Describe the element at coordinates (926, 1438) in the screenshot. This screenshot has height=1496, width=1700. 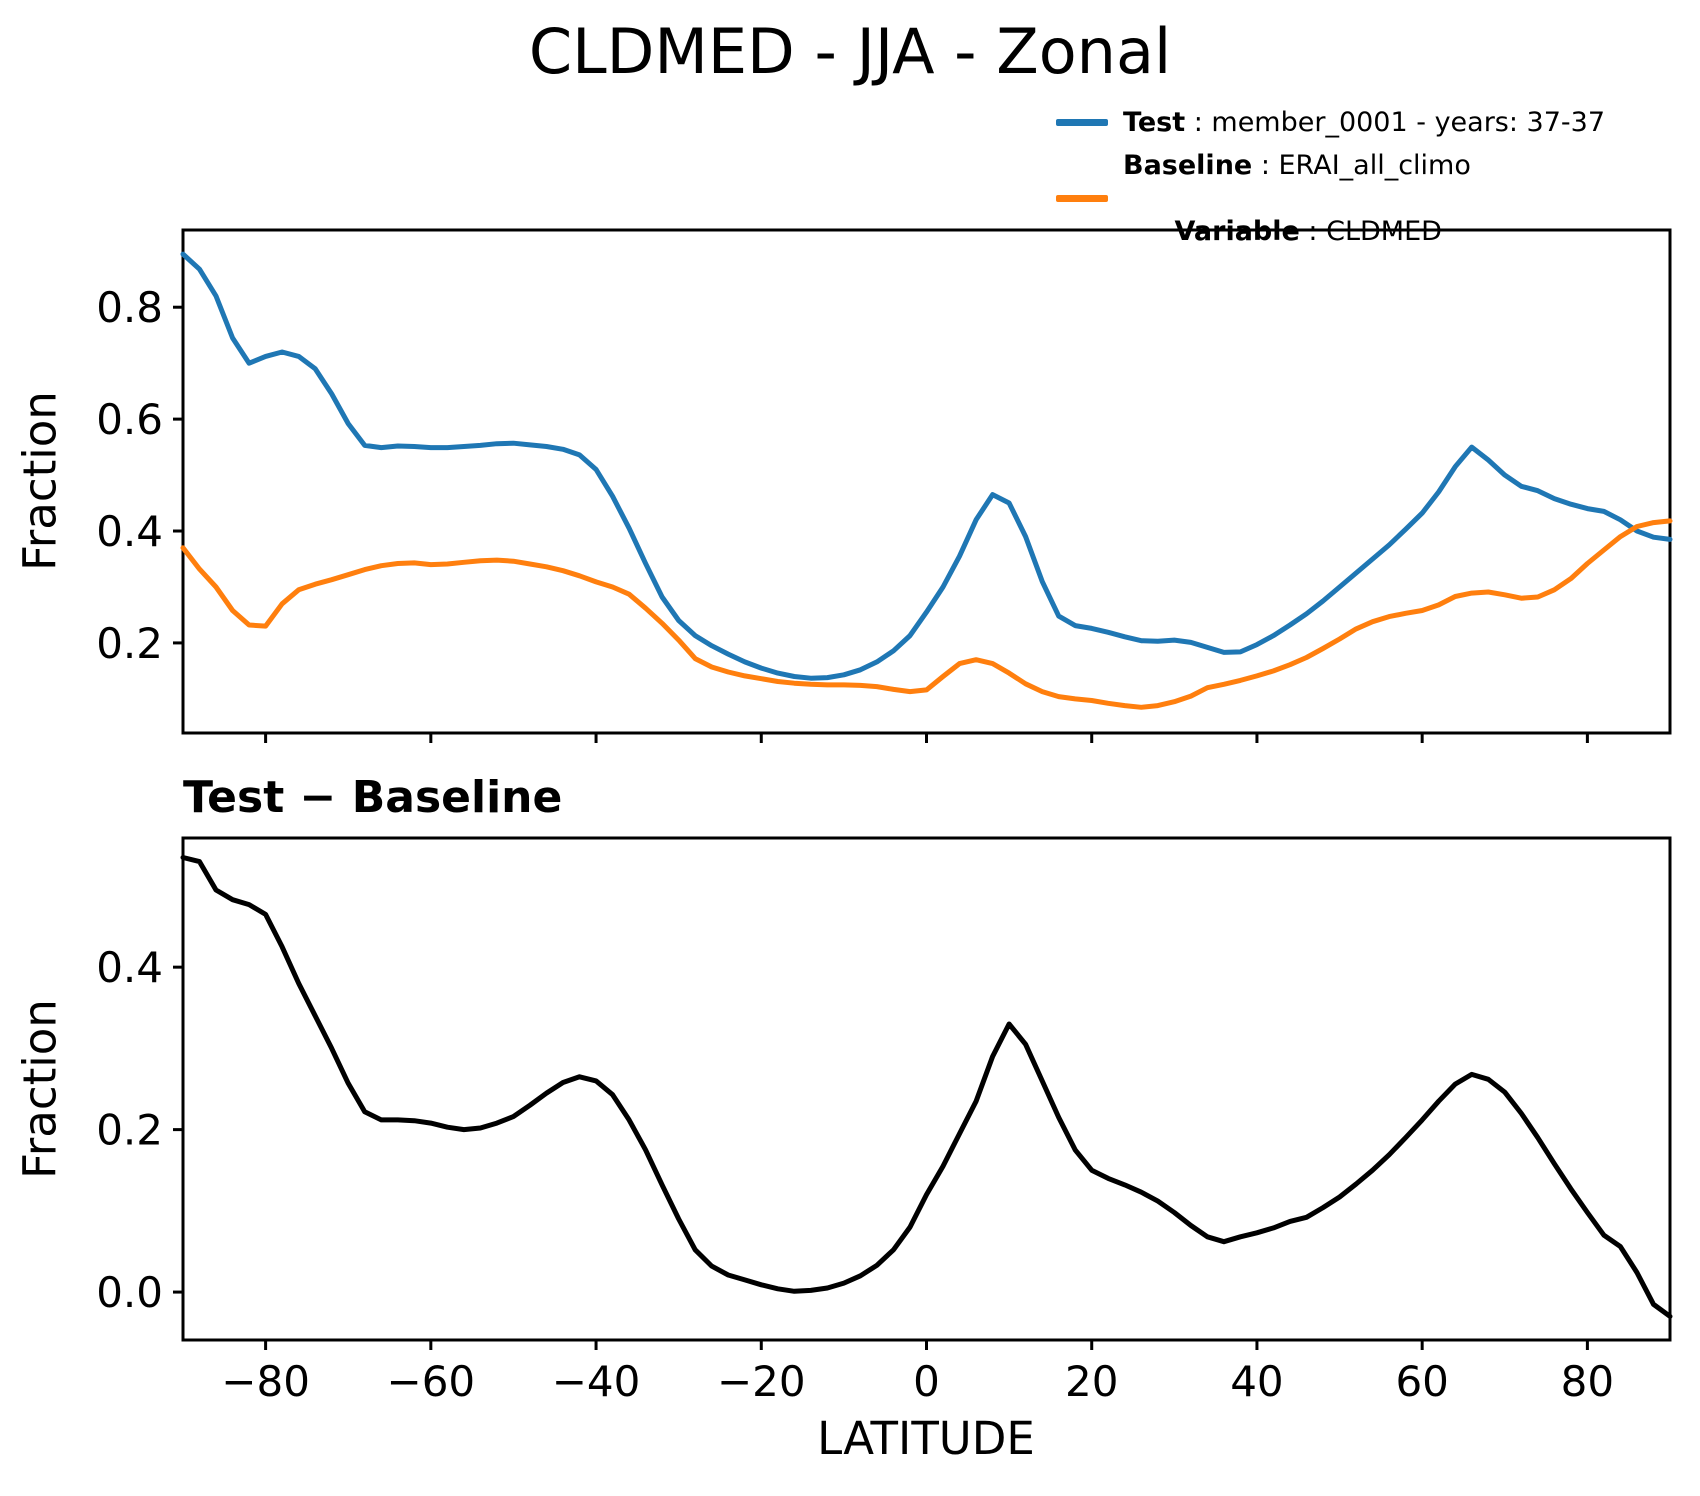
I see `x-axis-label: LATITUDE` at that location.